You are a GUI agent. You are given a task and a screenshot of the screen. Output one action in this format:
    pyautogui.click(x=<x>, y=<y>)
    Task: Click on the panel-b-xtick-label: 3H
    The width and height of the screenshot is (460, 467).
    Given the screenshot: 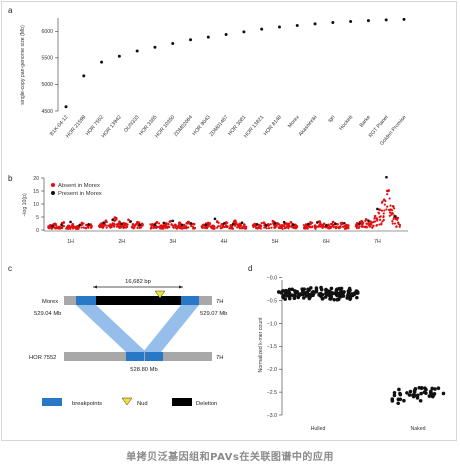 What is the action you would take?
    pyautogui.click(x=173, y=242)
    